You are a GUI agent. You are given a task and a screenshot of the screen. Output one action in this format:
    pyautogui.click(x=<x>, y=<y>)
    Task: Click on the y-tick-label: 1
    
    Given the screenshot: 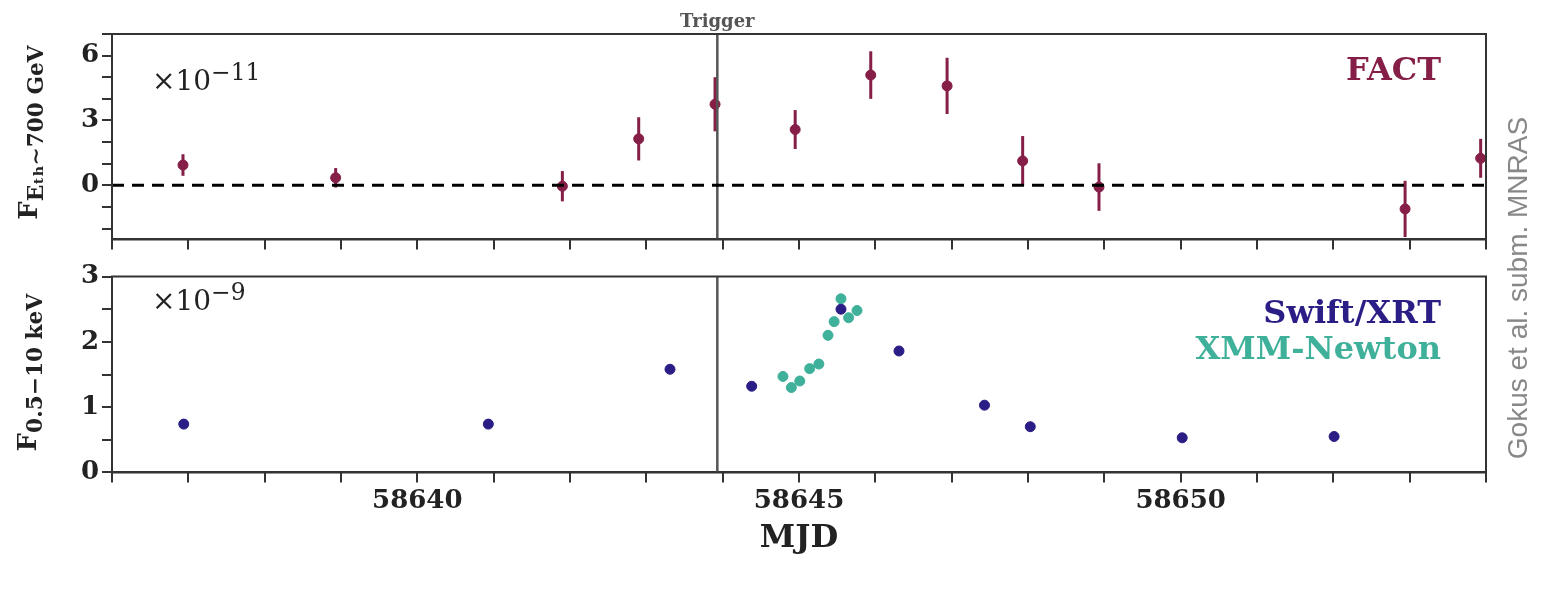 What is the action you would take?
    pyautogui.click(x=89, y=404)
    